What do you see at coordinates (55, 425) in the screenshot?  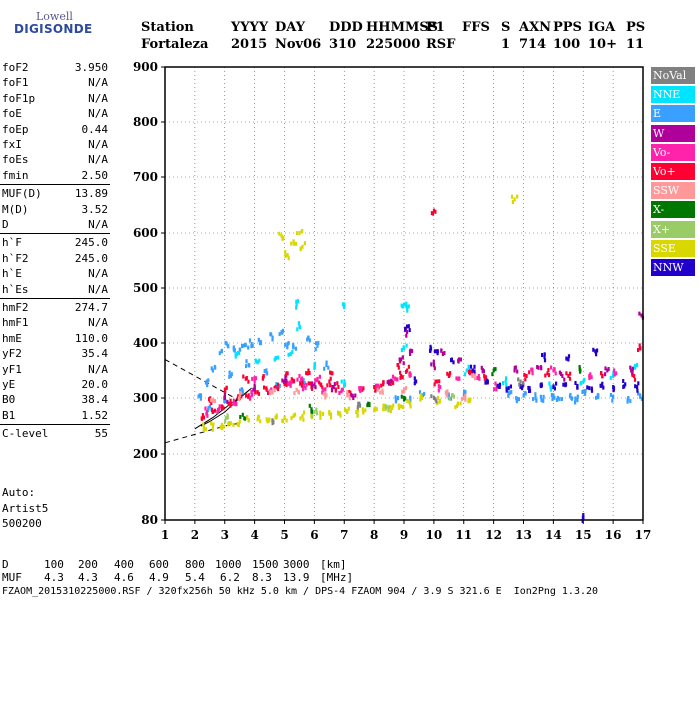 I see `param-separator` at bounding box center [55, 425].